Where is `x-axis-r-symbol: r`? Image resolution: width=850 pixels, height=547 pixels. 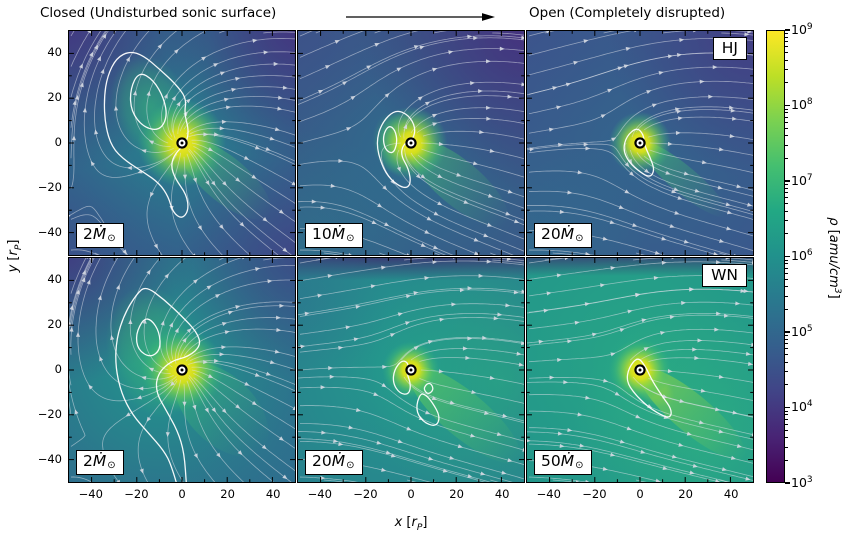 x-axis-r-symbol: r is located at coordinates (414, 523).